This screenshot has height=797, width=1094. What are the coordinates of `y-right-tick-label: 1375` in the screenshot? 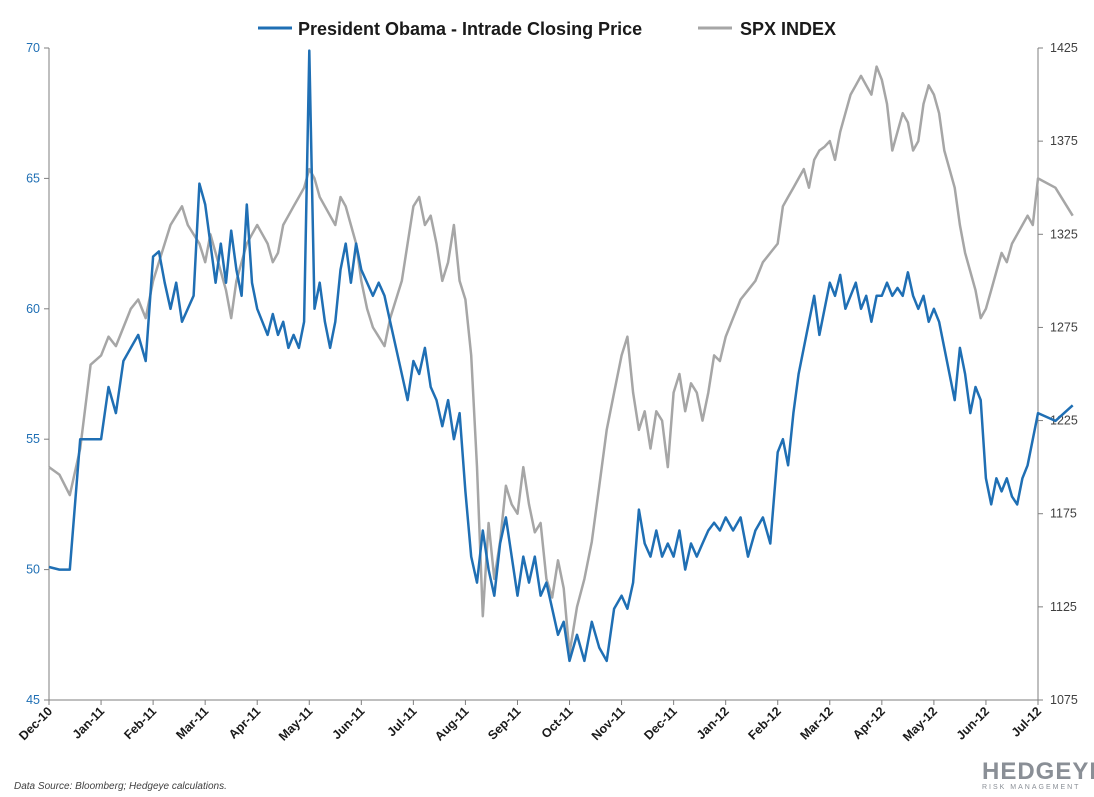 It's located at (1064, 141).